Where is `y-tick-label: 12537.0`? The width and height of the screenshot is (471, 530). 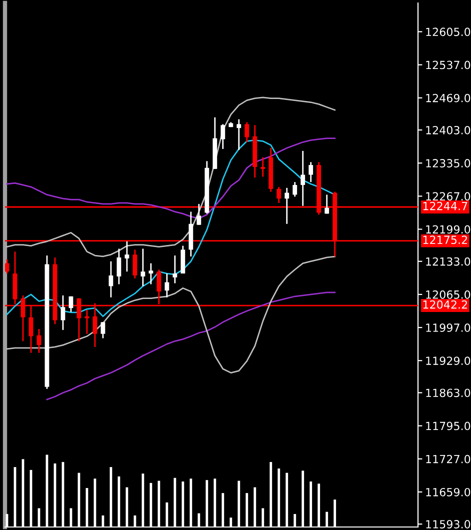 y-tick-label: 12537.0 is located at coordinates (448, 65).